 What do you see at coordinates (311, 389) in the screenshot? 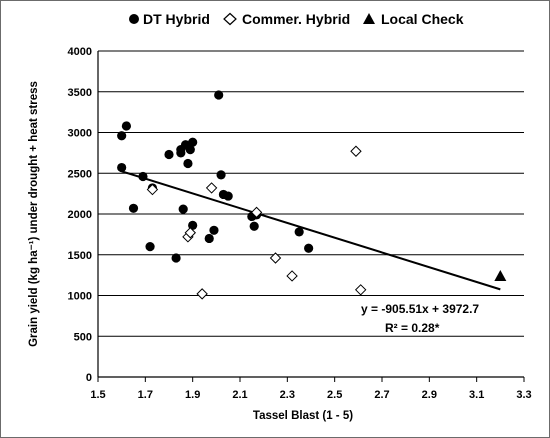
I see `x-axis-ticks: 1.5 1.7 1.9 2.1 2.3 2.5 2.7 2.9 3.1 3.3` at bounding box center [311, 389].